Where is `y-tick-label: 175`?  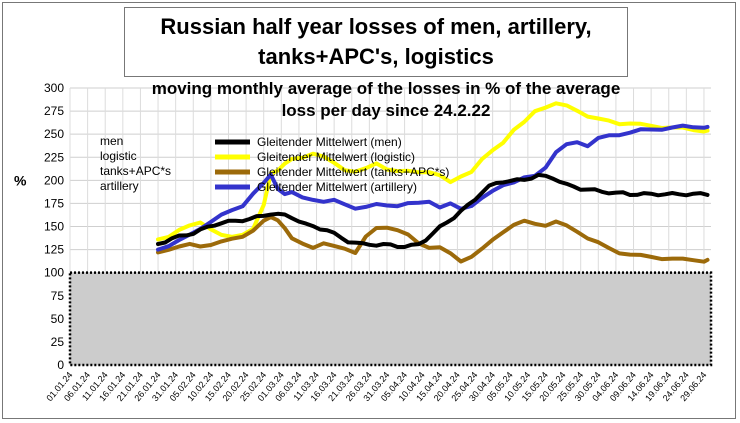
y-tick-label: 175 is located at coordinates (54, 203).